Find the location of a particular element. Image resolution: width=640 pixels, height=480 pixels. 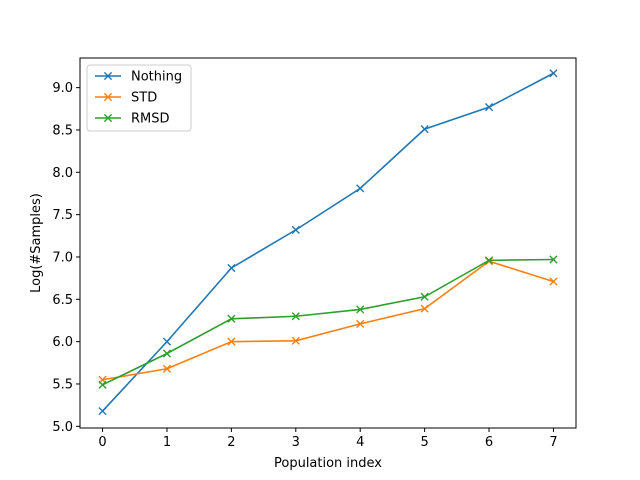

x-tick-label: 2 is located at coordinates (231, 442).